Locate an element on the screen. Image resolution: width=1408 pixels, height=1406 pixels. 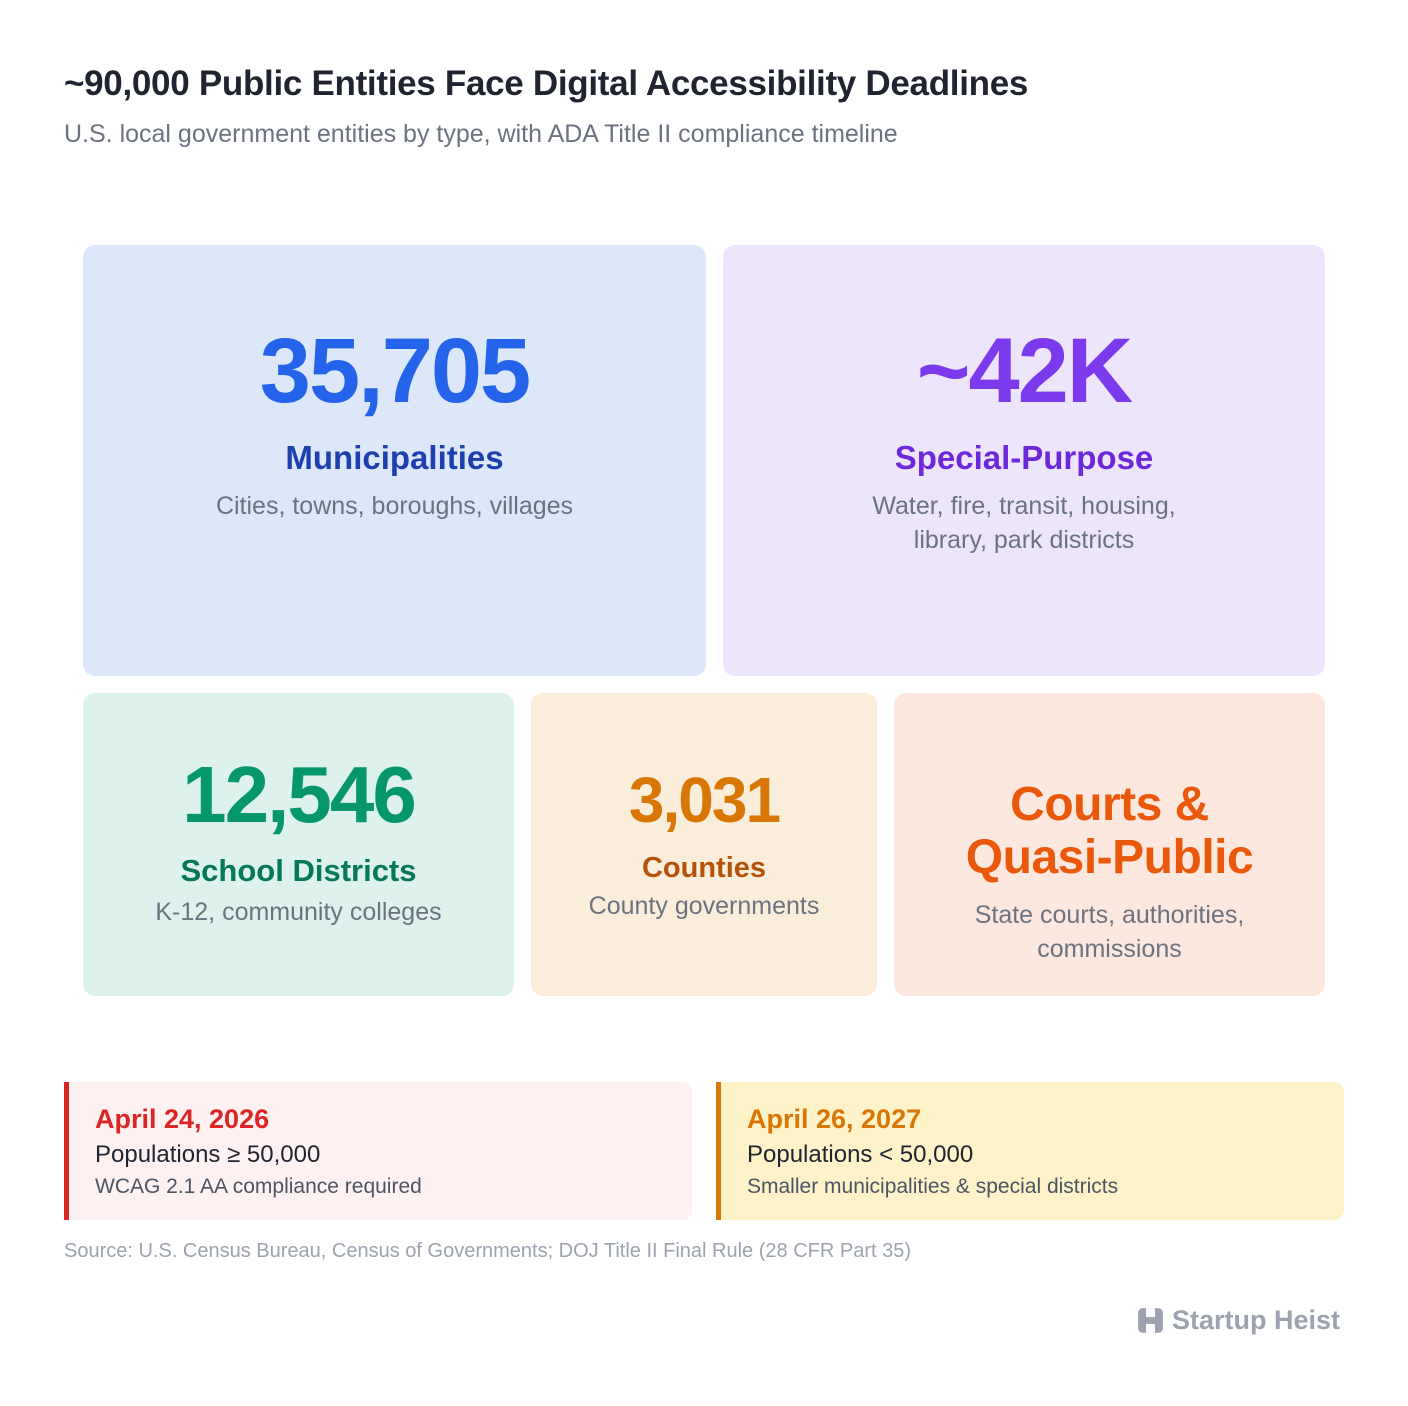
desc-line: library, park districts is located at coordinates (1024, 540).